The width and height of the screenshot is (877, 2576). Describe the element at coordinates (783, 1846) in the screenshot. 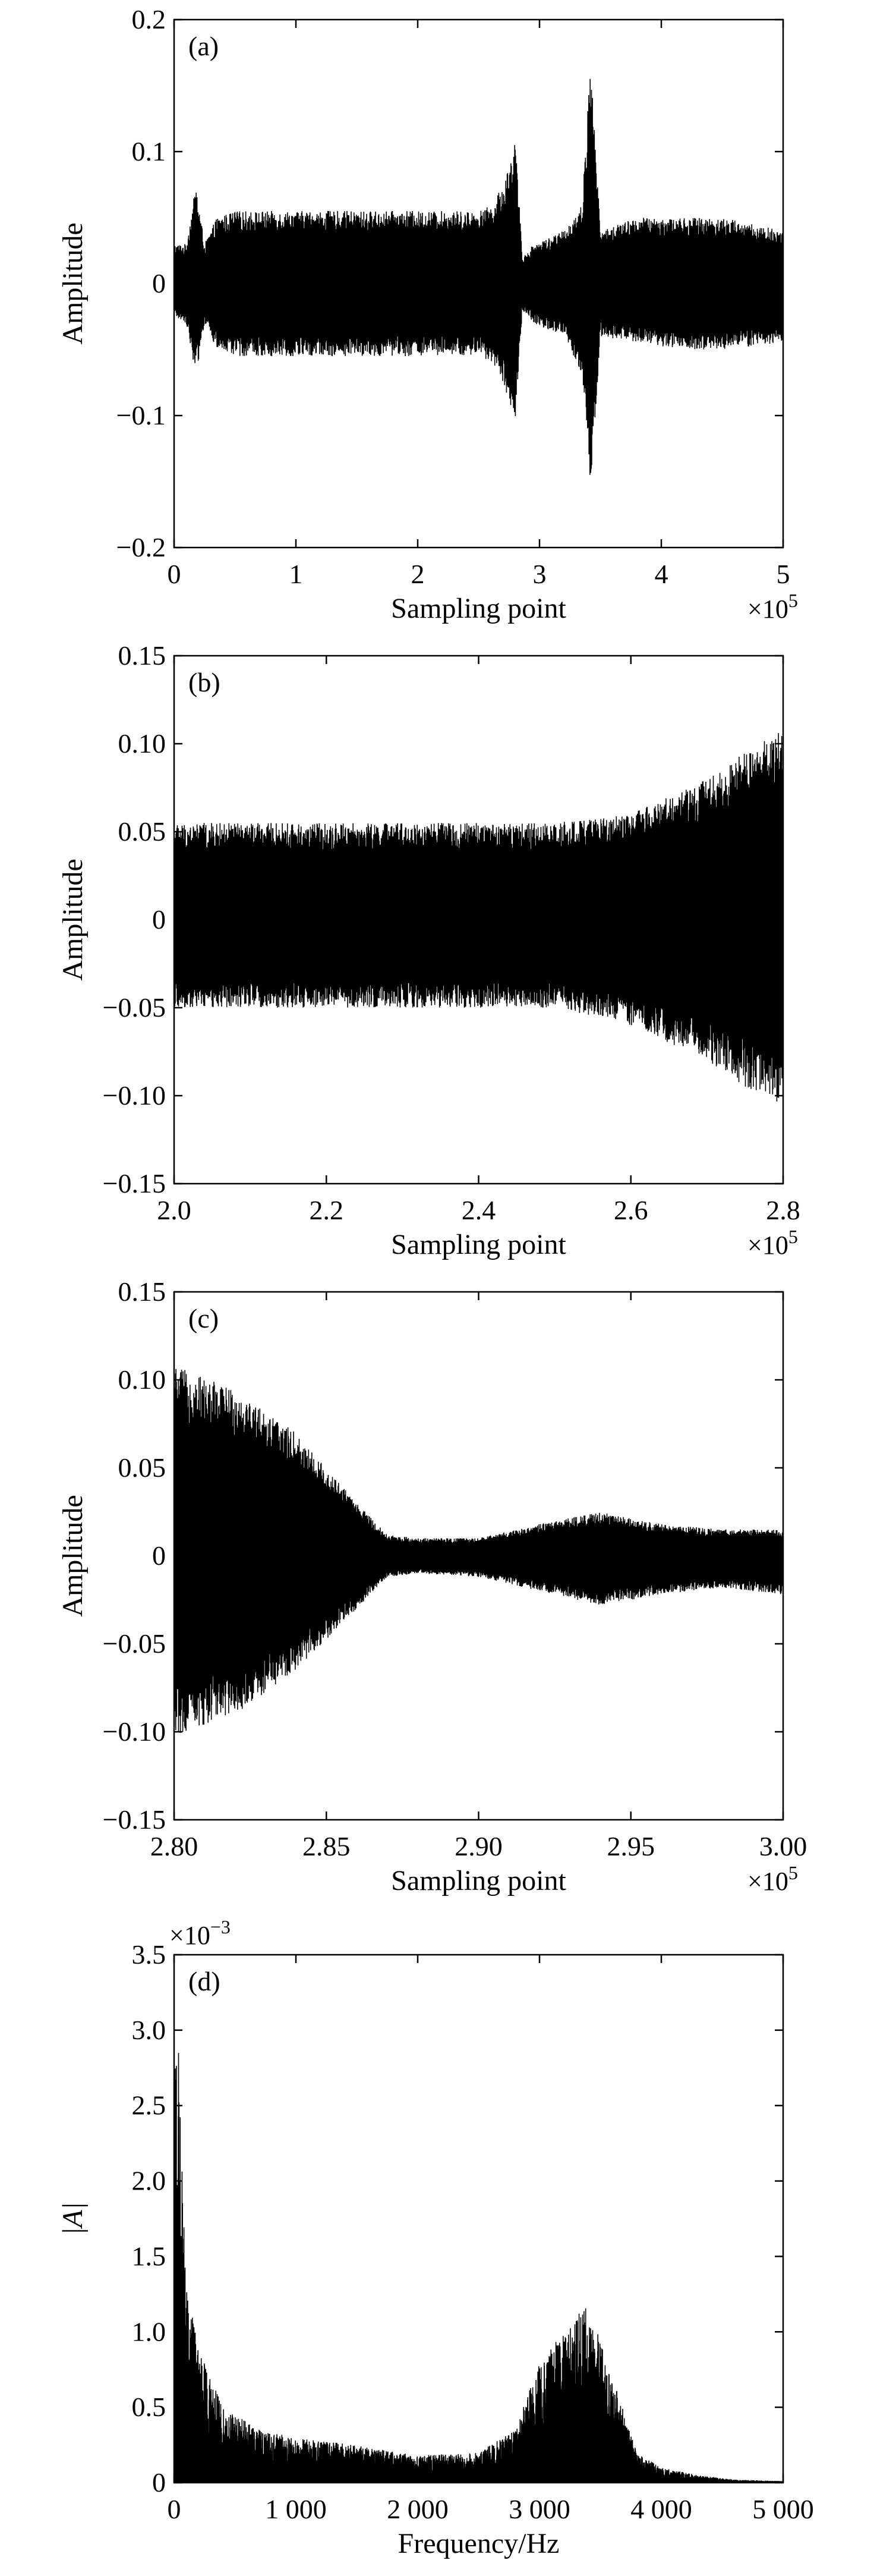

I see `x-tick-label: 3.00` at that location.